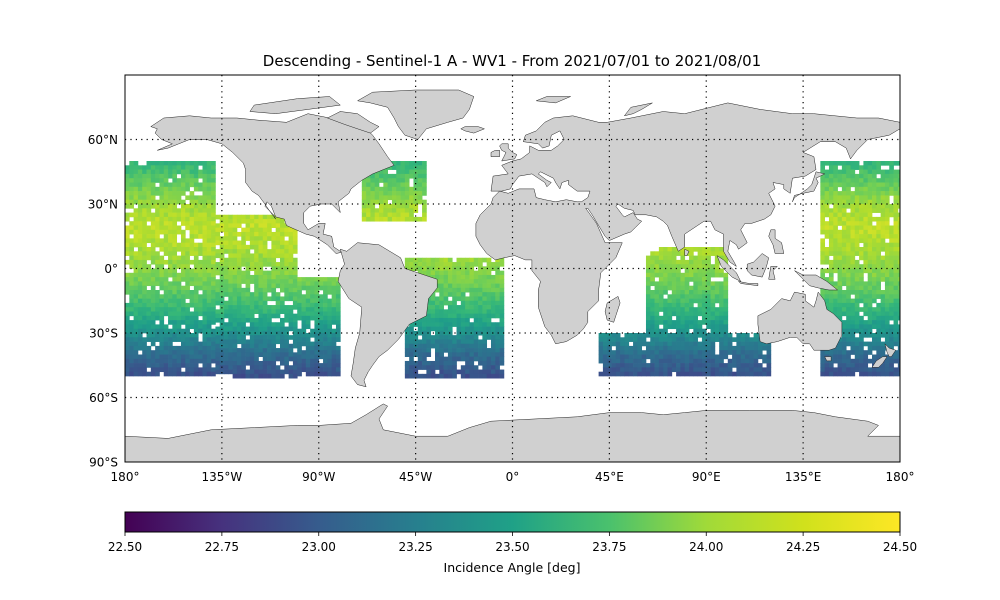 The image size is (1000, 600). What do you see at coordinates (111, 269) in the screenshot?
I see `latitude-tick-label: 0°` at bounding box center [111, 269].